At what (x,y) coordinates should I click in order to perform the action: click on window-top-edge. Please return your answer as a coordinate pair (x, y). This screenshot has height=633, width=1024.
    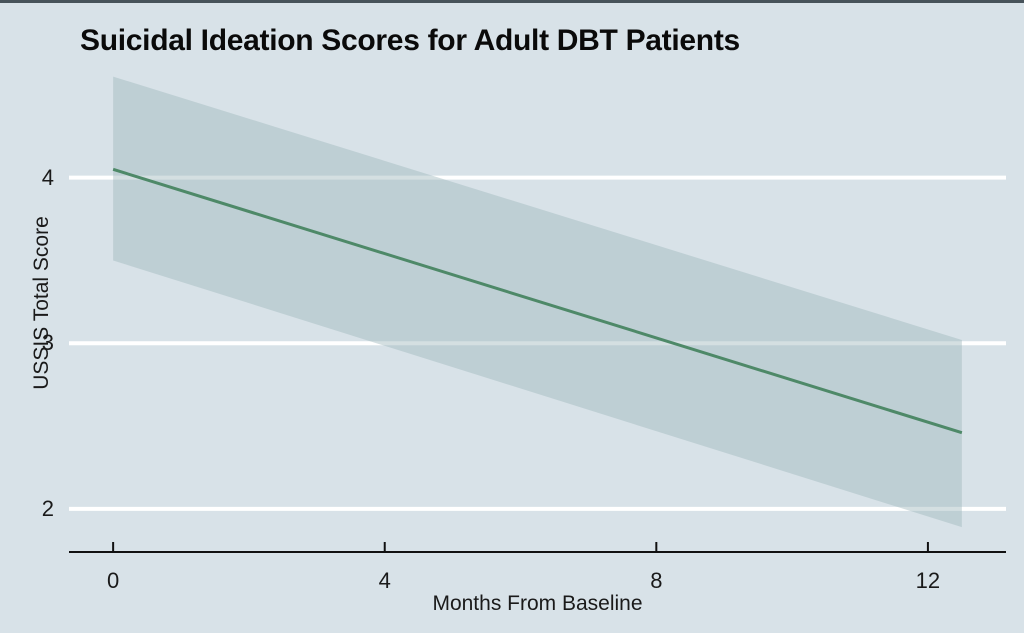
    Looking at the image, I should click on (512, 1).